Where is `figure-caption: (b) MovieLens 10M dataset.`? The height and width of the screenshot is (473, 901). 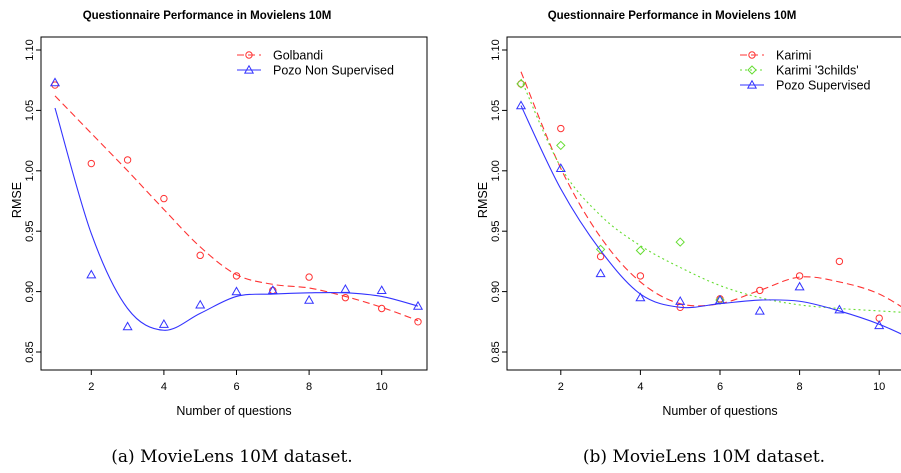
figure-caption: (b) MovieLens 10M dataset. is located at coordinates (704, 457).